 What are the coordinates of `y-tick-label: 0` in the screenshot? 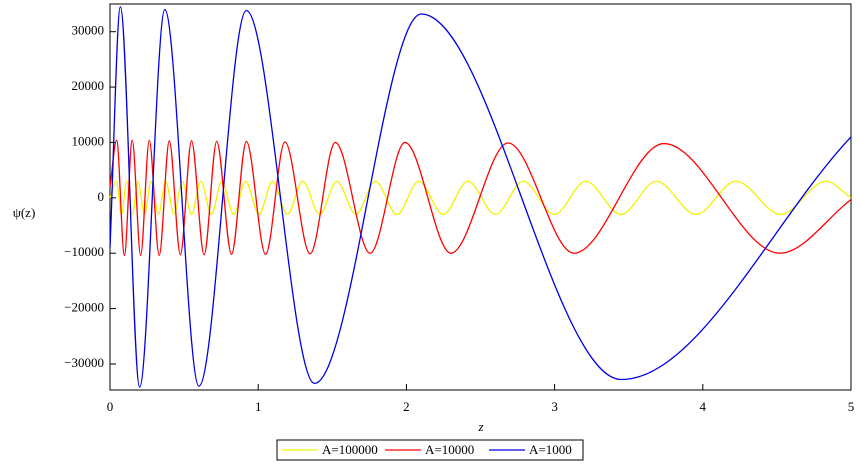 It's located at (101, 196).